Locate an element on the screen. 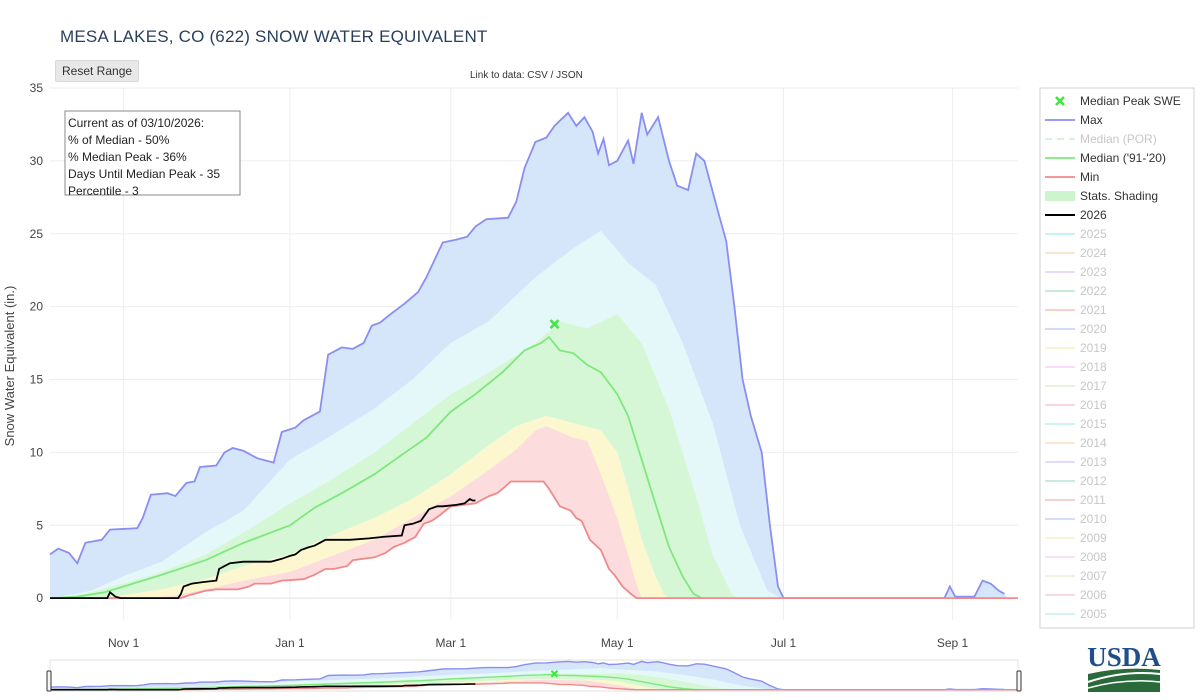  reset-range-button: Reset Range is located at coordinates (97, 71).